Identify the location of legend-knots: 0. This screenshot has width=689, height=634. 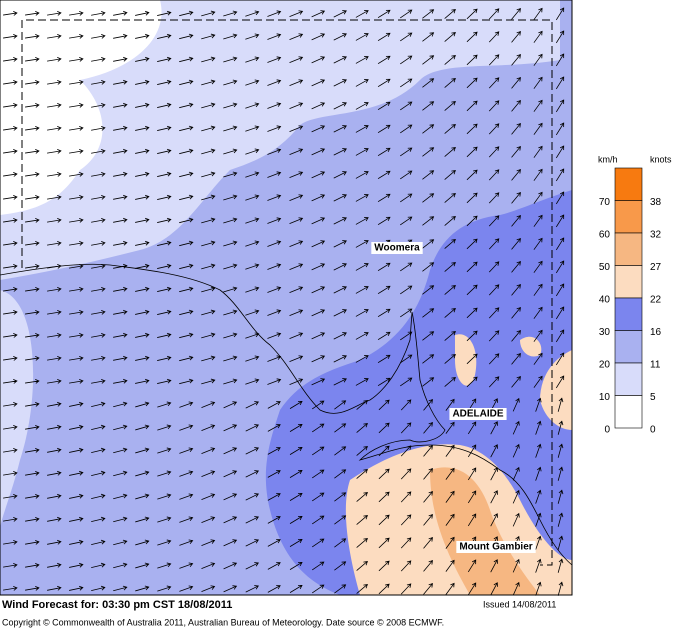
(653, 430).